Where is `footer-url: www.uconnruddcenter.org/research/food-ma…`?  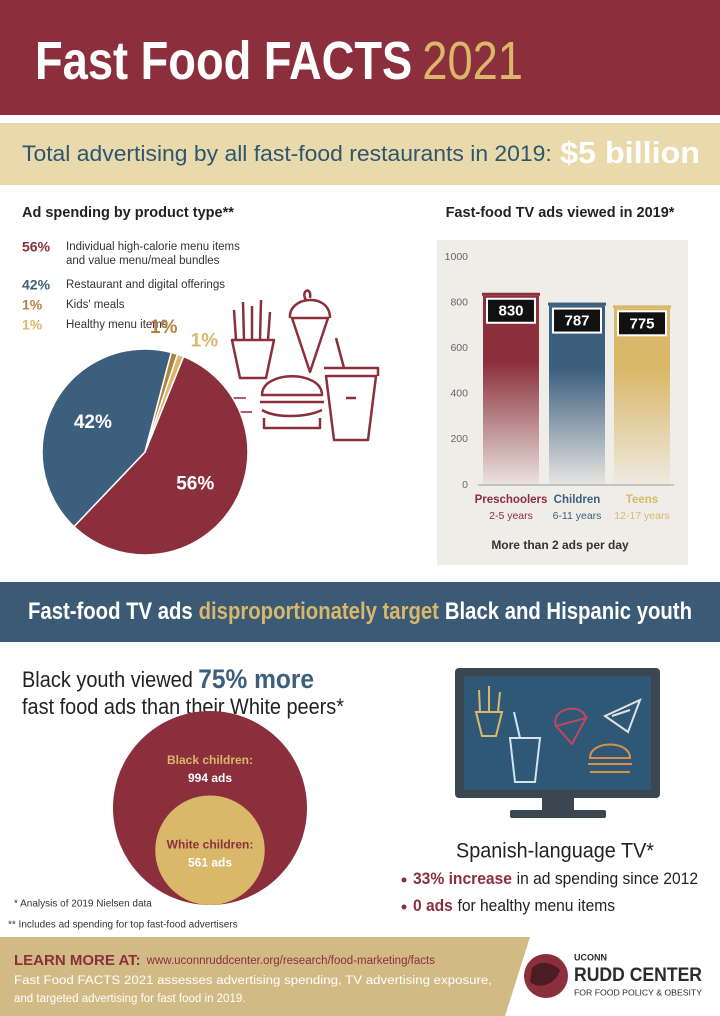
footer-url: www.uconnruddcenter.org/research/food-ma… is located at coordinates (291, 961).